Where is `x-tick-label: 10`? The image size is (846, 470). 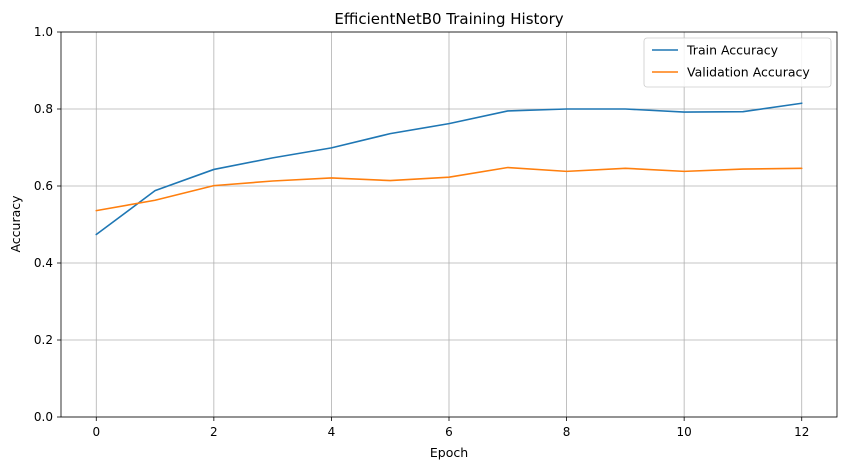
x-tick-label: 10 is located at coordinates (684, 432).